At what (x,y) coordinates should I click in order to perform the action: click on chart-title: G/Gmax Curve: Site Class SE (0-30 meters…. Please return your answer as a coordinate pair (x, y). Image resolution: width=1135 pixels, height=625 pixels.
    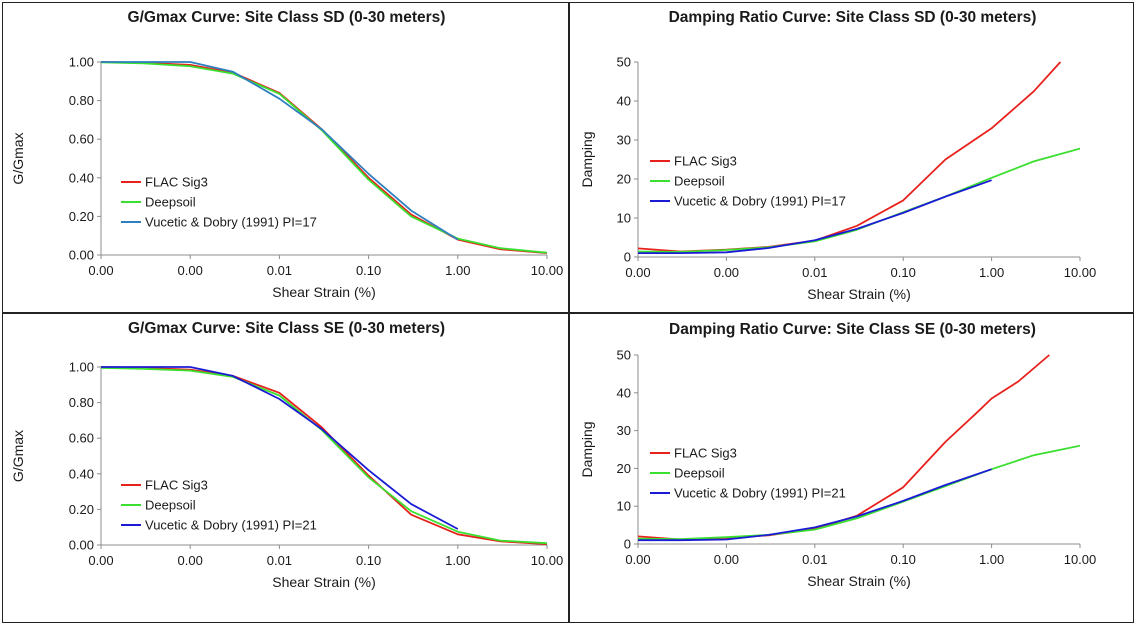
    Looking at the image, I should click on (286, 328).